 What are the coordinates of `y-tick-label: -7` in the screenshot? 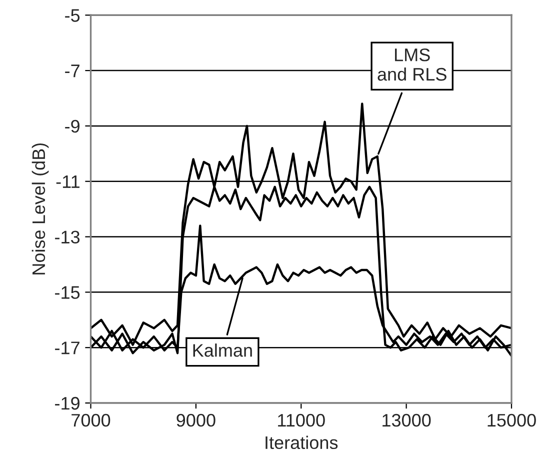 It's located at (72, 71).